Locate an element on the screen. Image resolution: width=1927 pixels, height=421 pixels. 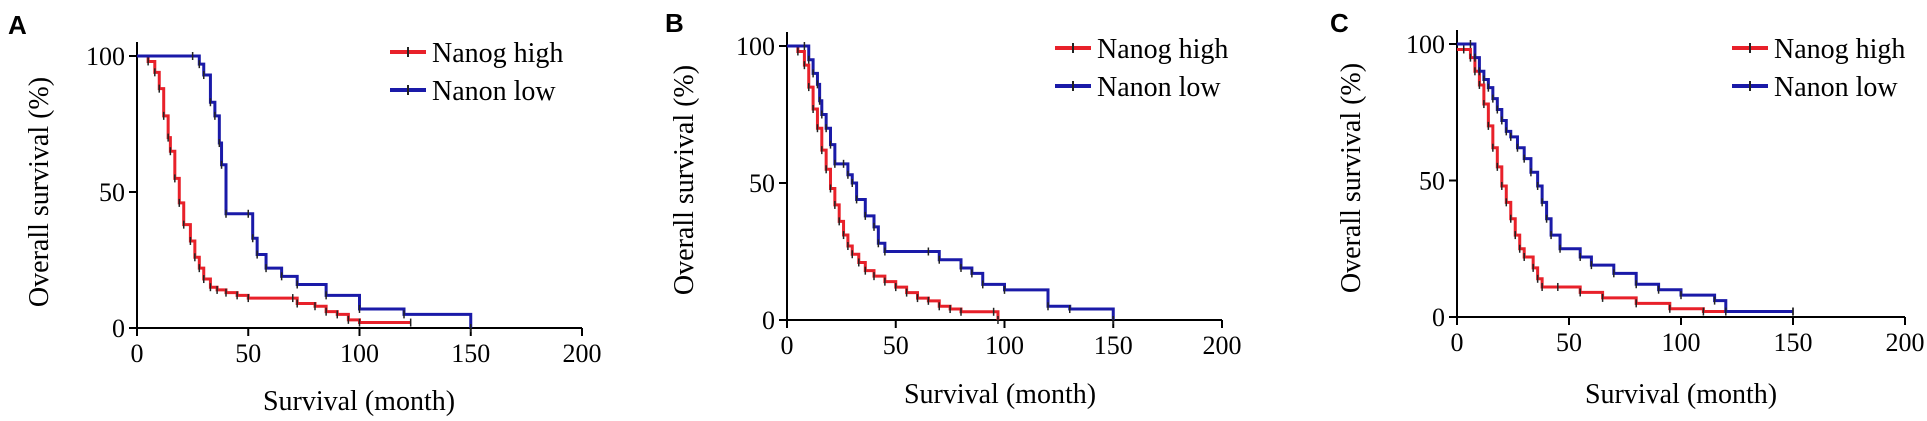
panel-letter-a: A is located at coordinates (17, 25).